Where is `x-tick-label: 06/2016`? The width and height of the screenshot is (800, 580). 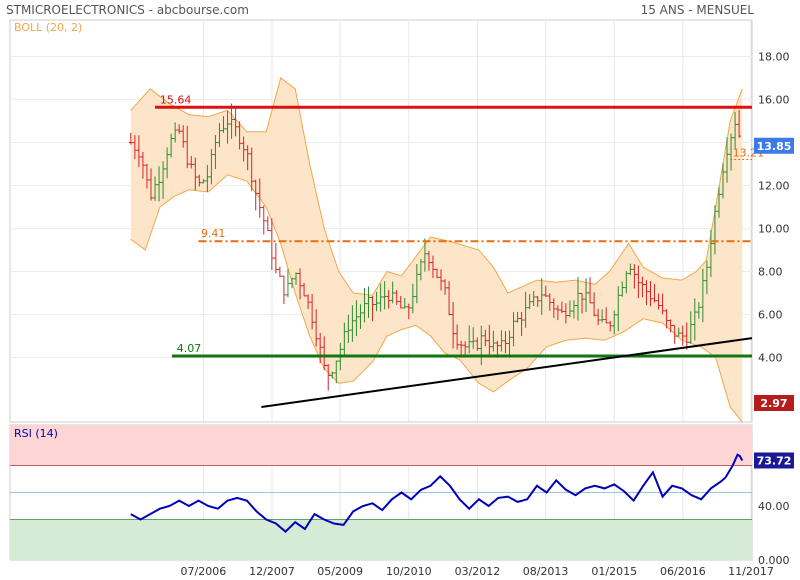
x-tick-label: 06/2016 is located at coordinates (683, 571).